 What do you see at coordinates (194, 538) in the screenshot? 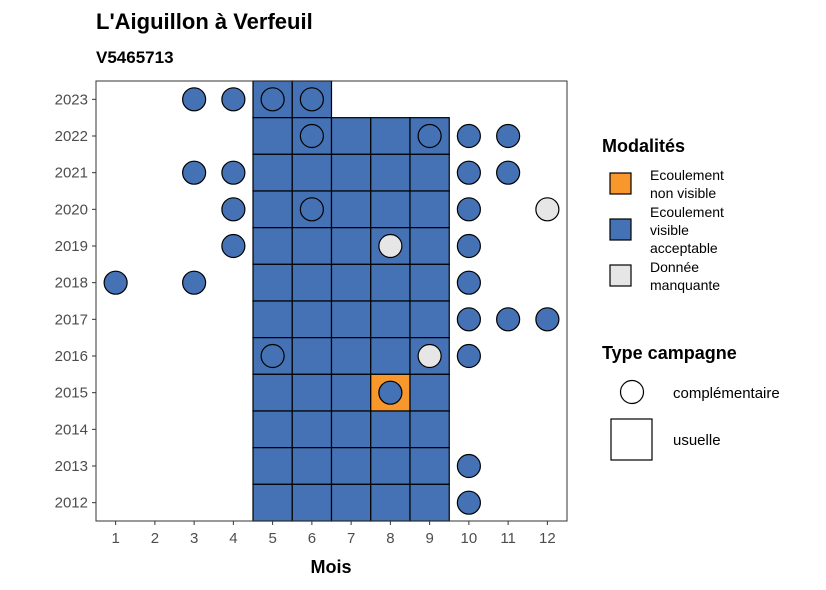
I see `x-tick-label-3: 3` at bounding box center [194, 538].